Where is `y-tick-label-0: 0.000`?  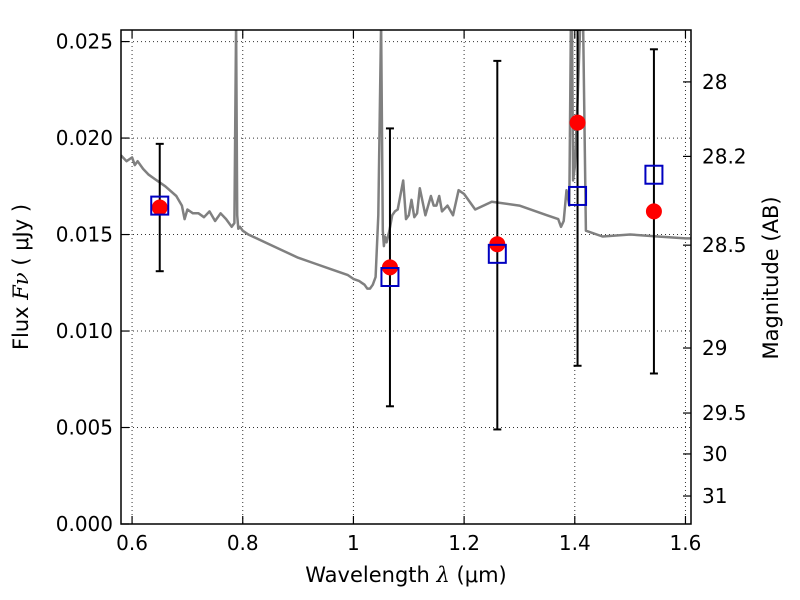
y-tick-label-0: 0.000 is located at coordinates (84, 524).